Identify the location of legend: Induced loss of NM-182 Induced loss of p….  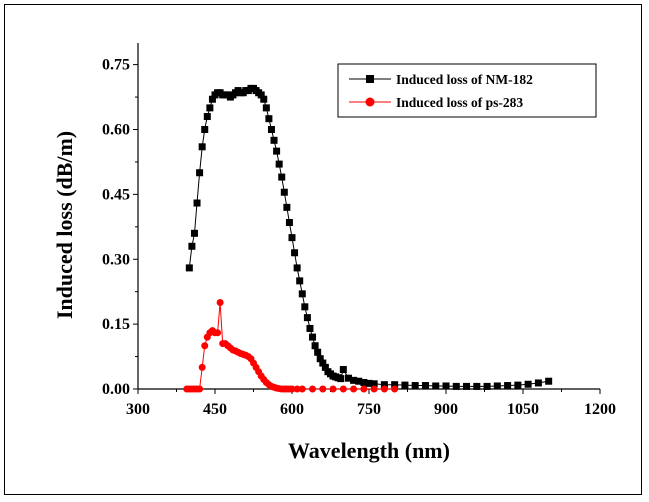
(467, 90).